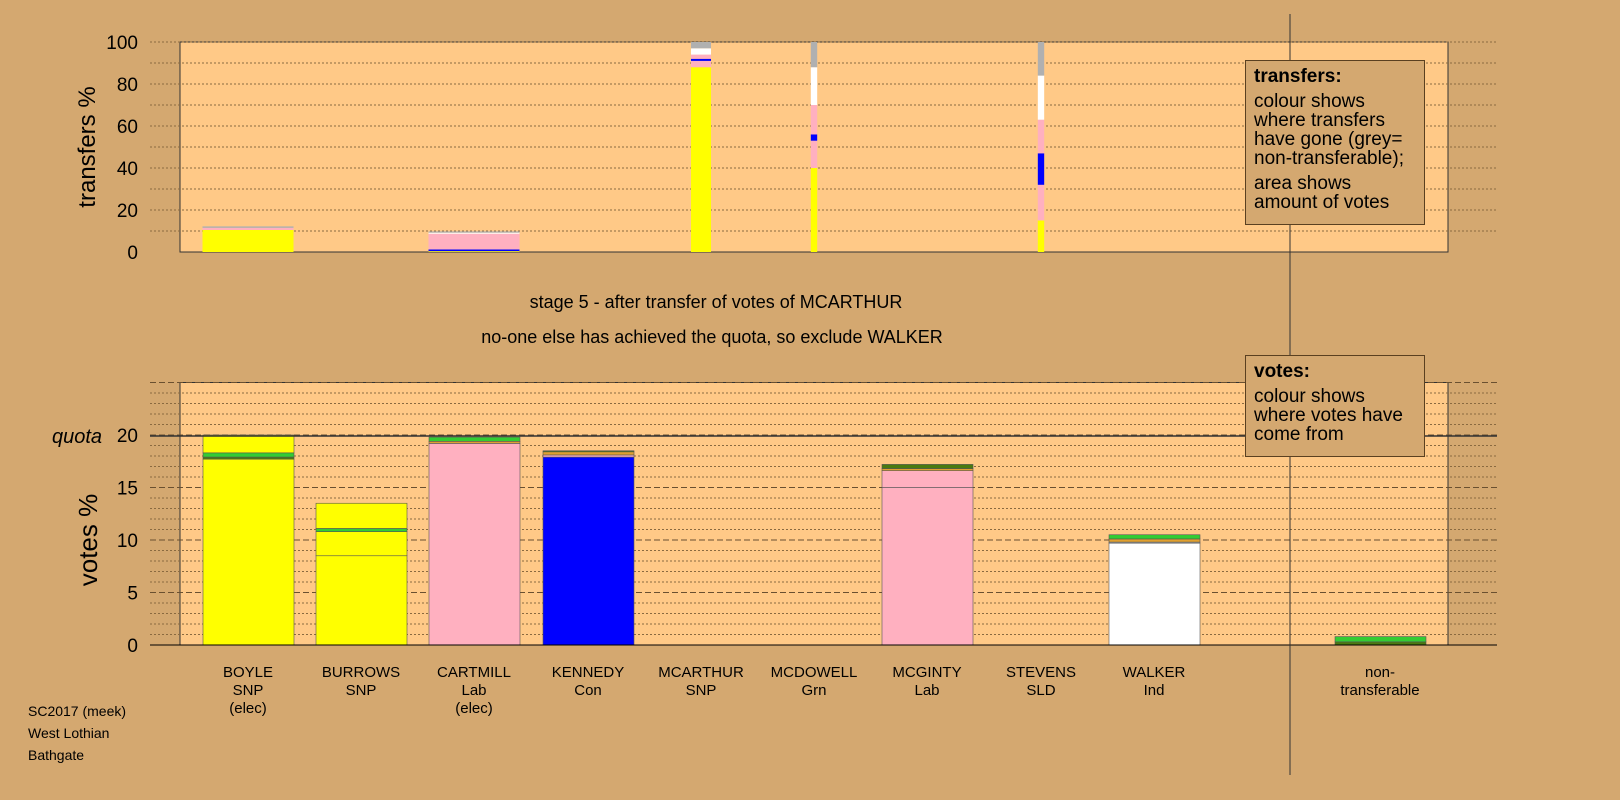 This screenshot has width=1620, height=800. I want to click on footer: SC2017 (meek) West Lothian Bathgate, so click(77, 733).